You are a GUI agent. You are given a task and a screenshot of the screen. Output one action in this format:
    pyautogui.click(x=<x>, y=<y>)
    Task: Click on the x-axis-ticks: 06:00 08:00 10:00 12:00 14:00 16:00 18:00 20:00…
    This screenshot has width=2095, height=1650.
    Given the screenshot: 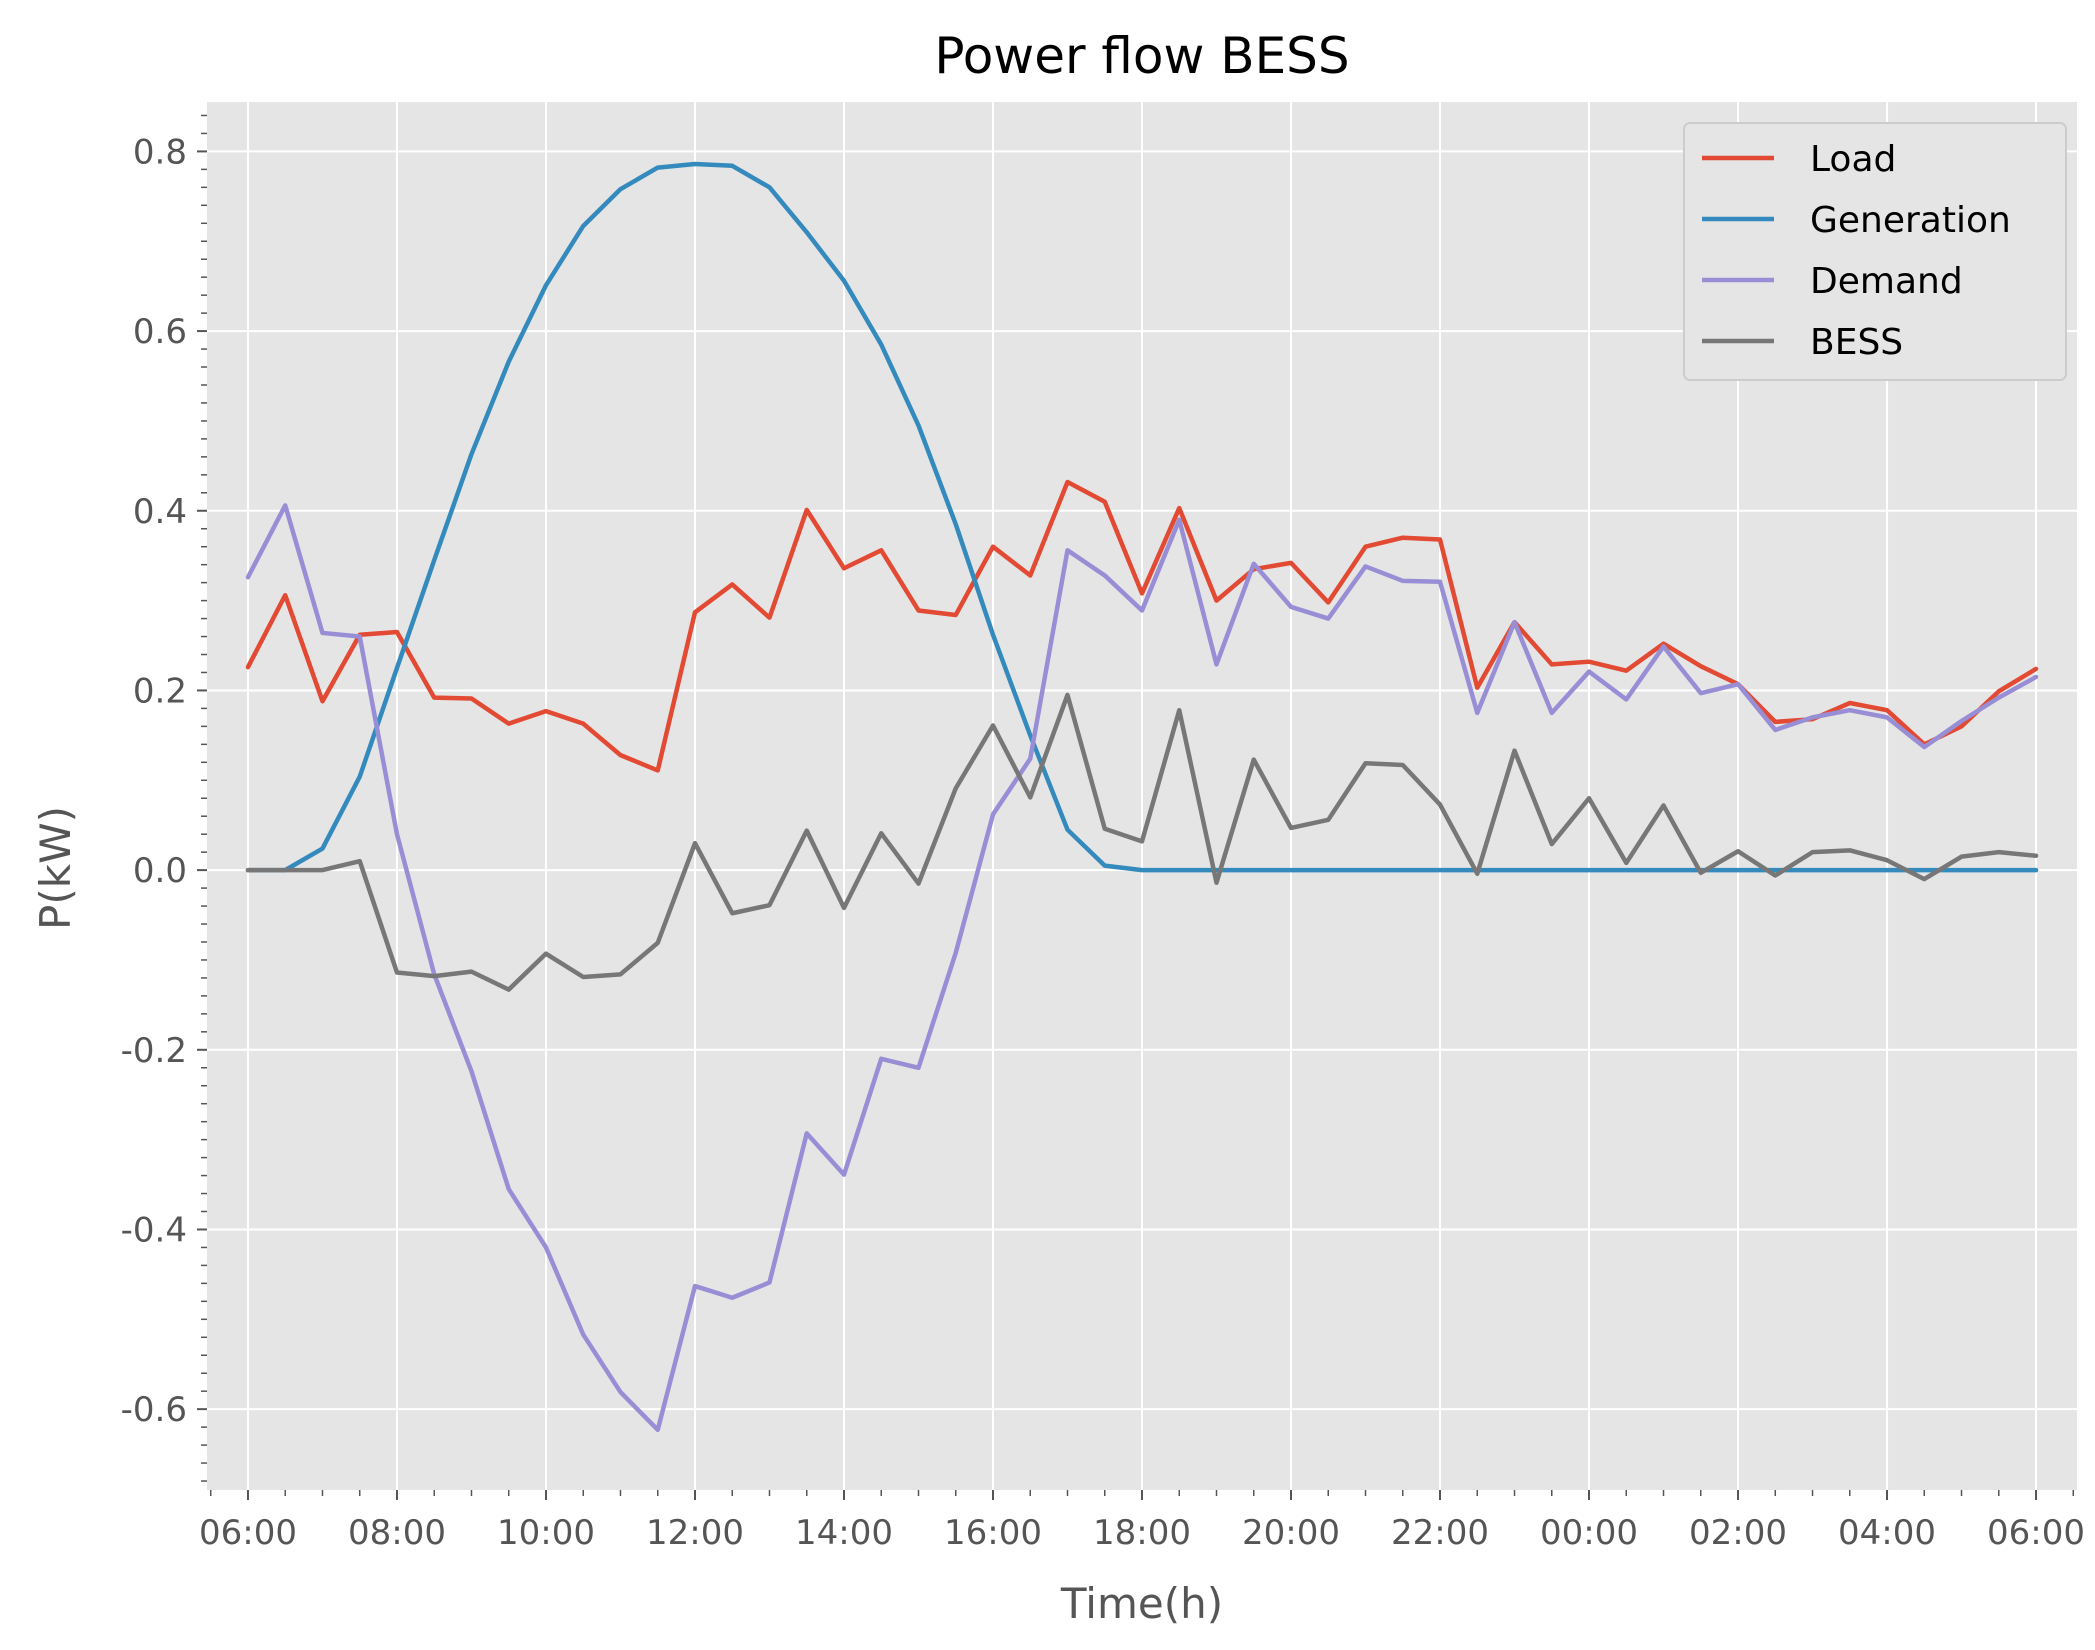 What is the action you would take?
    pyautogui.click(x=1142, y=1521)
    